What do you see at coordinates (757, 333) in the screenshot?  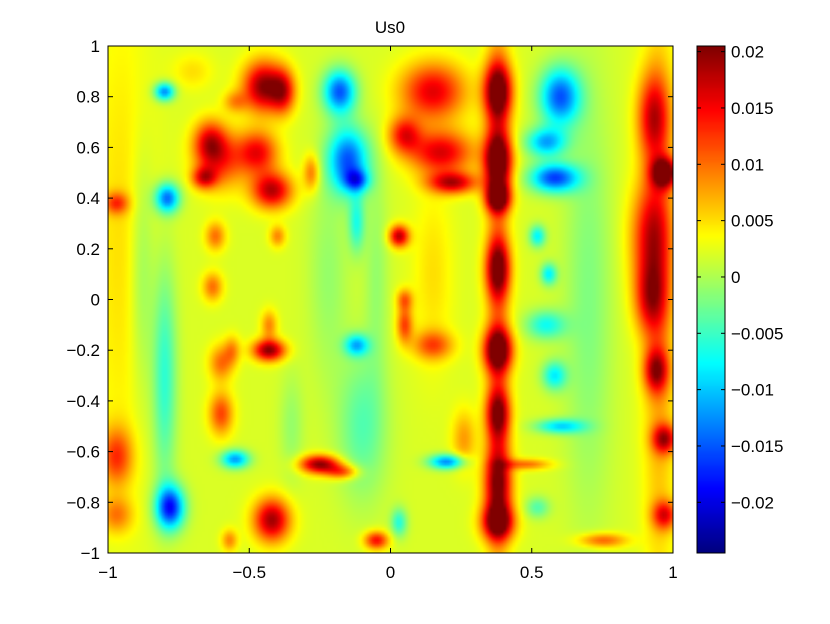 I see `colorbar-tick-label: −0.005` at bounding box center [757, 333].